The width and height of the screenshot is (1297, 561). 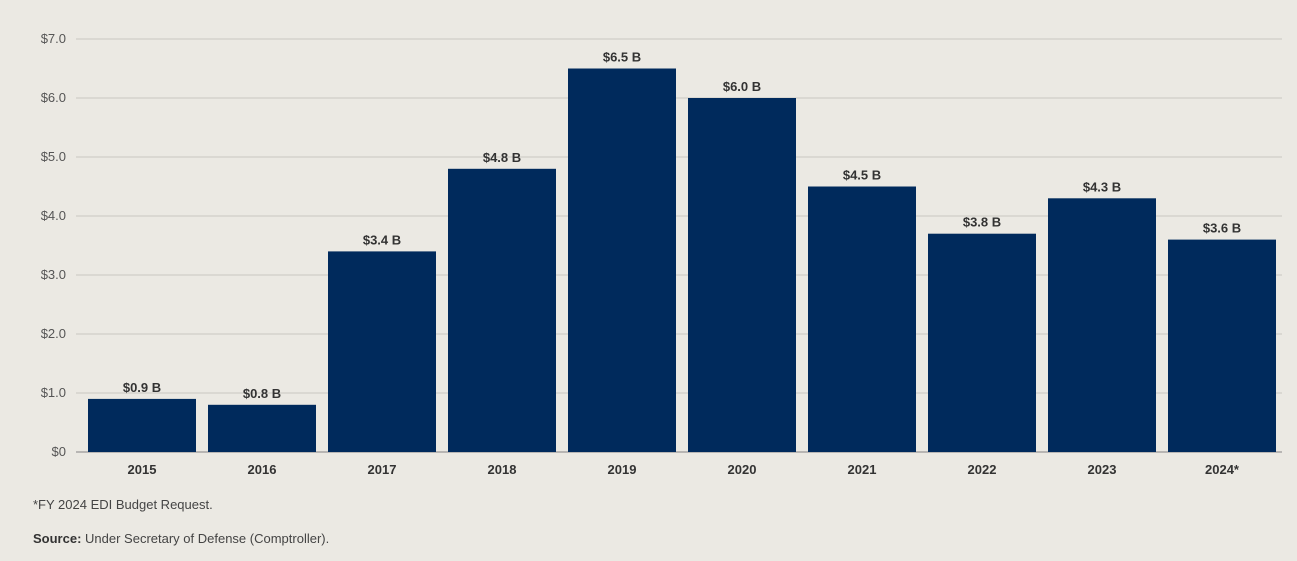 I want to click on y-tick-label: $1.0, so click(x=53, y=392).